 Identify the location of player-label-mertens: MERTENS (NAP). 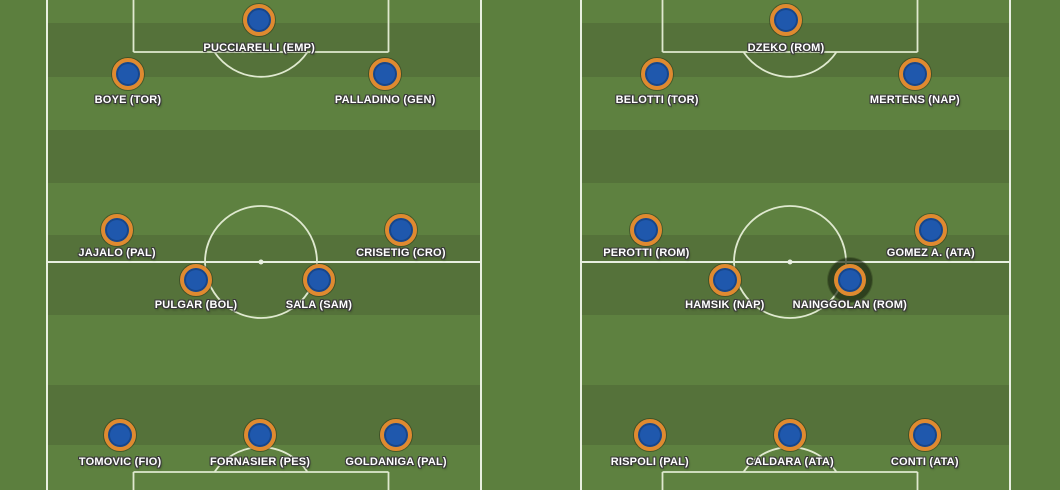
(914, 100).